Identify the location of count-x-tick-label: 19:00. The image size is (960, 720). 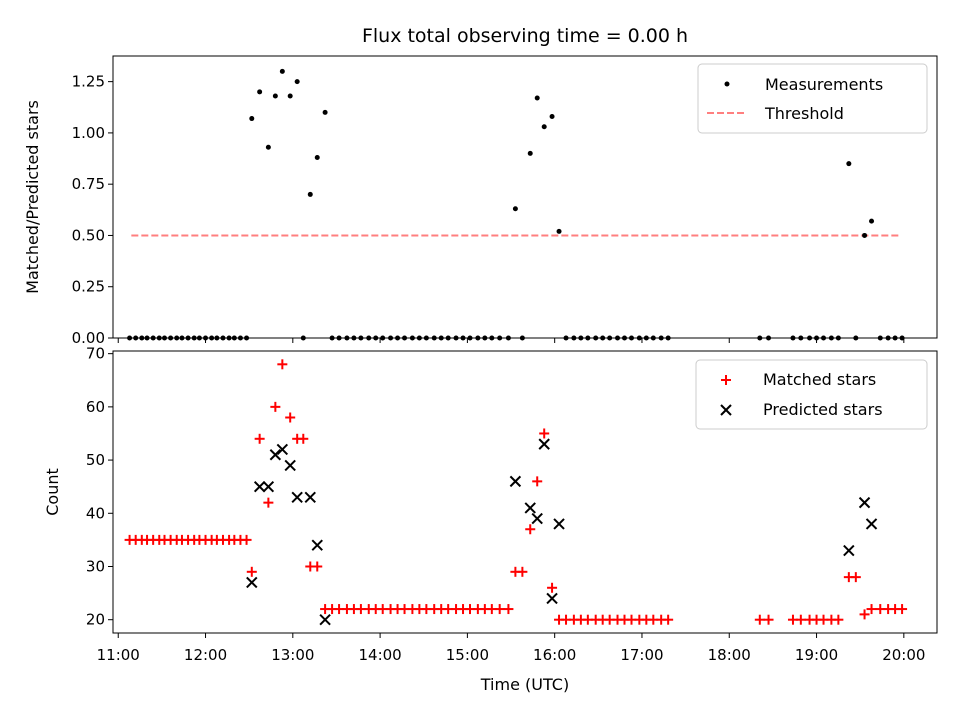
(816, 655).